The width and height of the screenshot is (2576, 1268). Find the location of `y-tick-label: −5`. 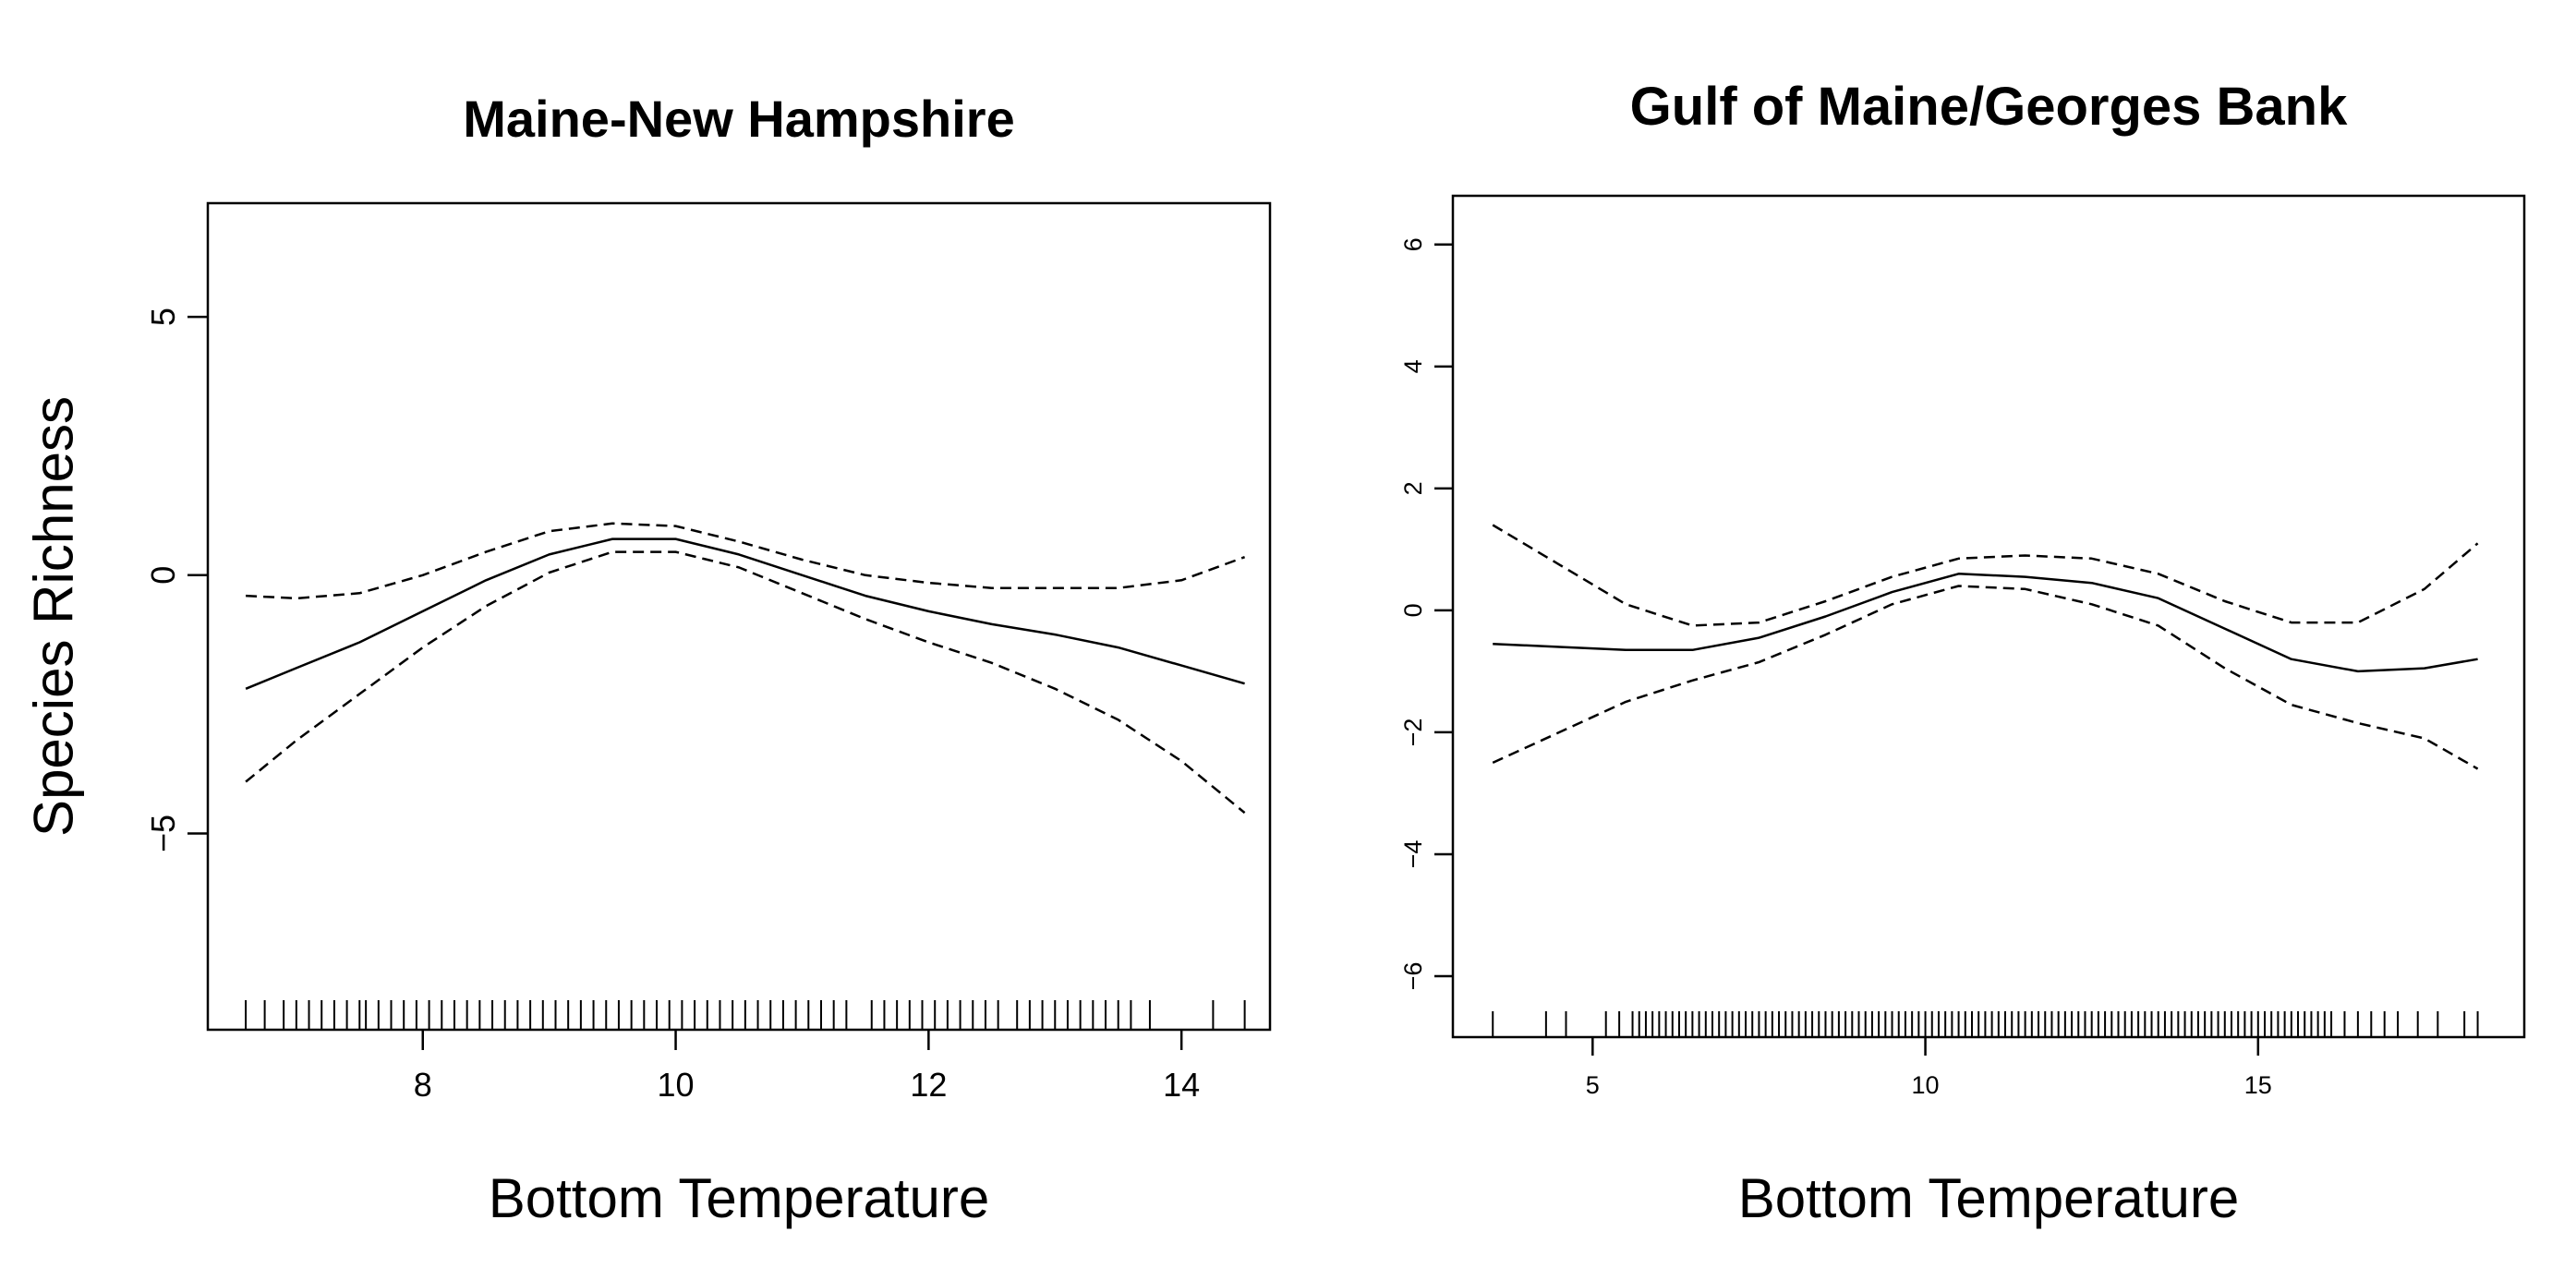

y-tick-label: −5 is located at coordinates (163, 833).